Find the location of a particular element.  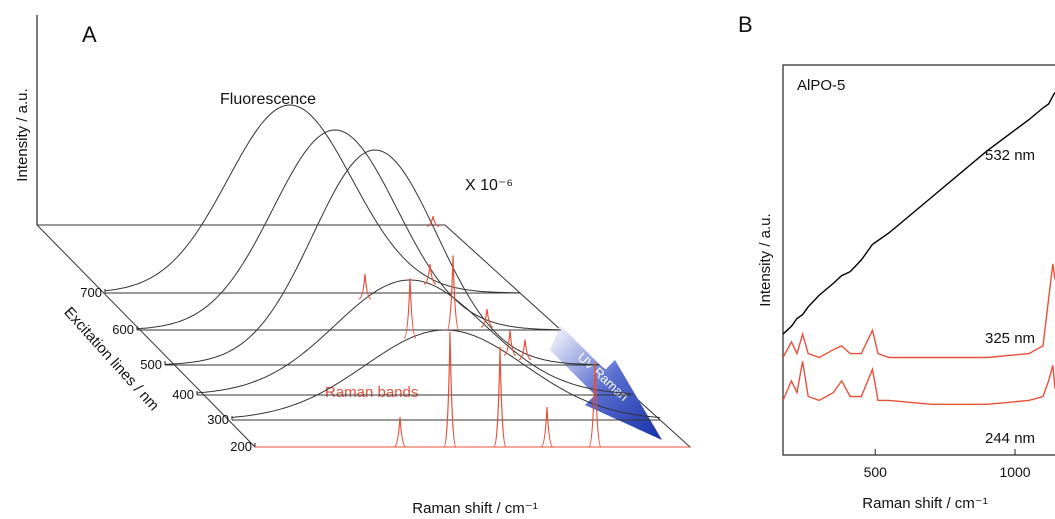

annotation: Raman bands is located at coordinates (371, 392).